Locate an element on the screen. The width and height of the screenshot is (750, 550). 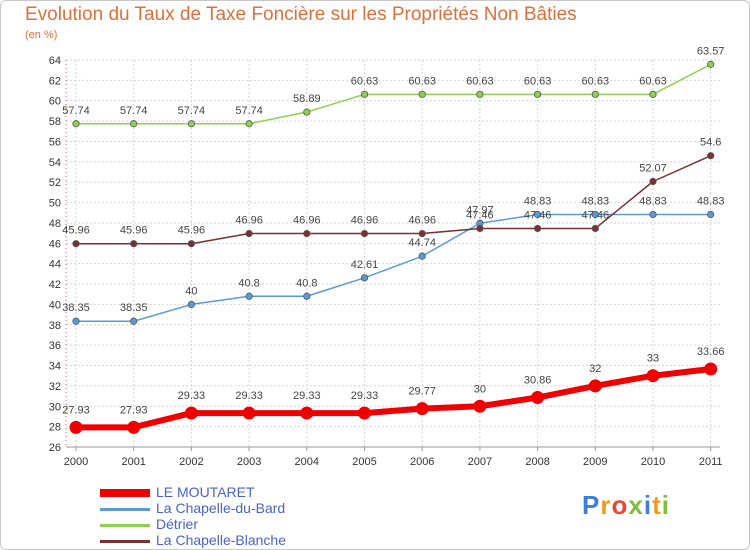
x-tick-label: 2011 is located at coordinates (711, 462).